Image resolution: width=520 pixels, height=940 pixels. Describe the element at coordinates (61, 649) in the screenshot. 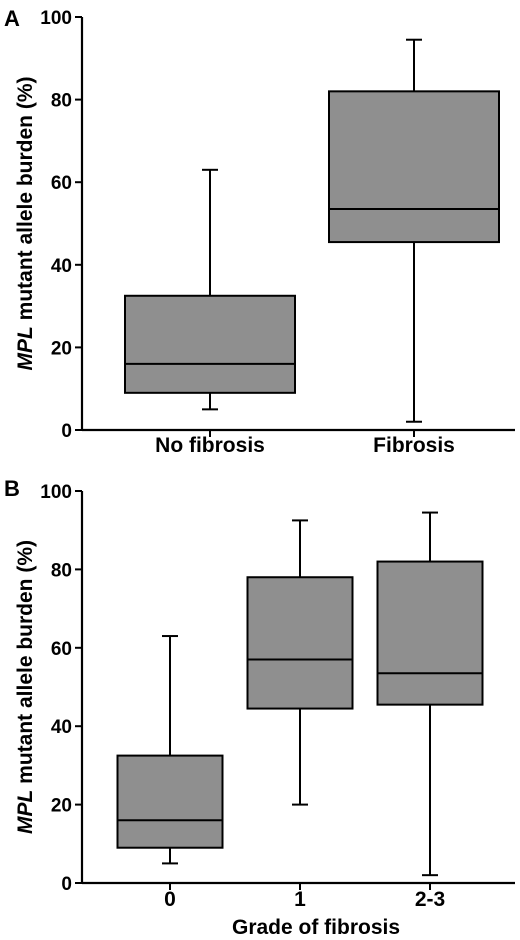

I see `y-tick-label-b-60: 60` at that location.